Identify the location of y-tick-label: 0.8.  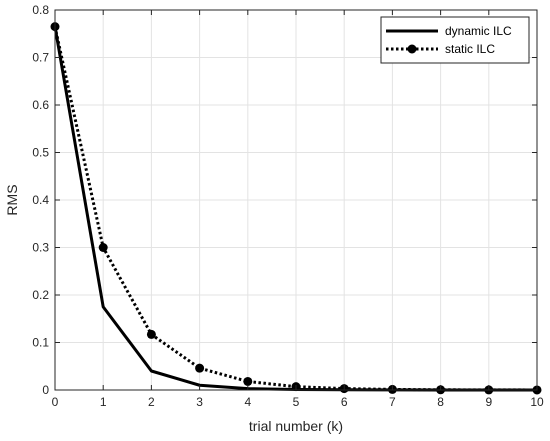
(40, 10).